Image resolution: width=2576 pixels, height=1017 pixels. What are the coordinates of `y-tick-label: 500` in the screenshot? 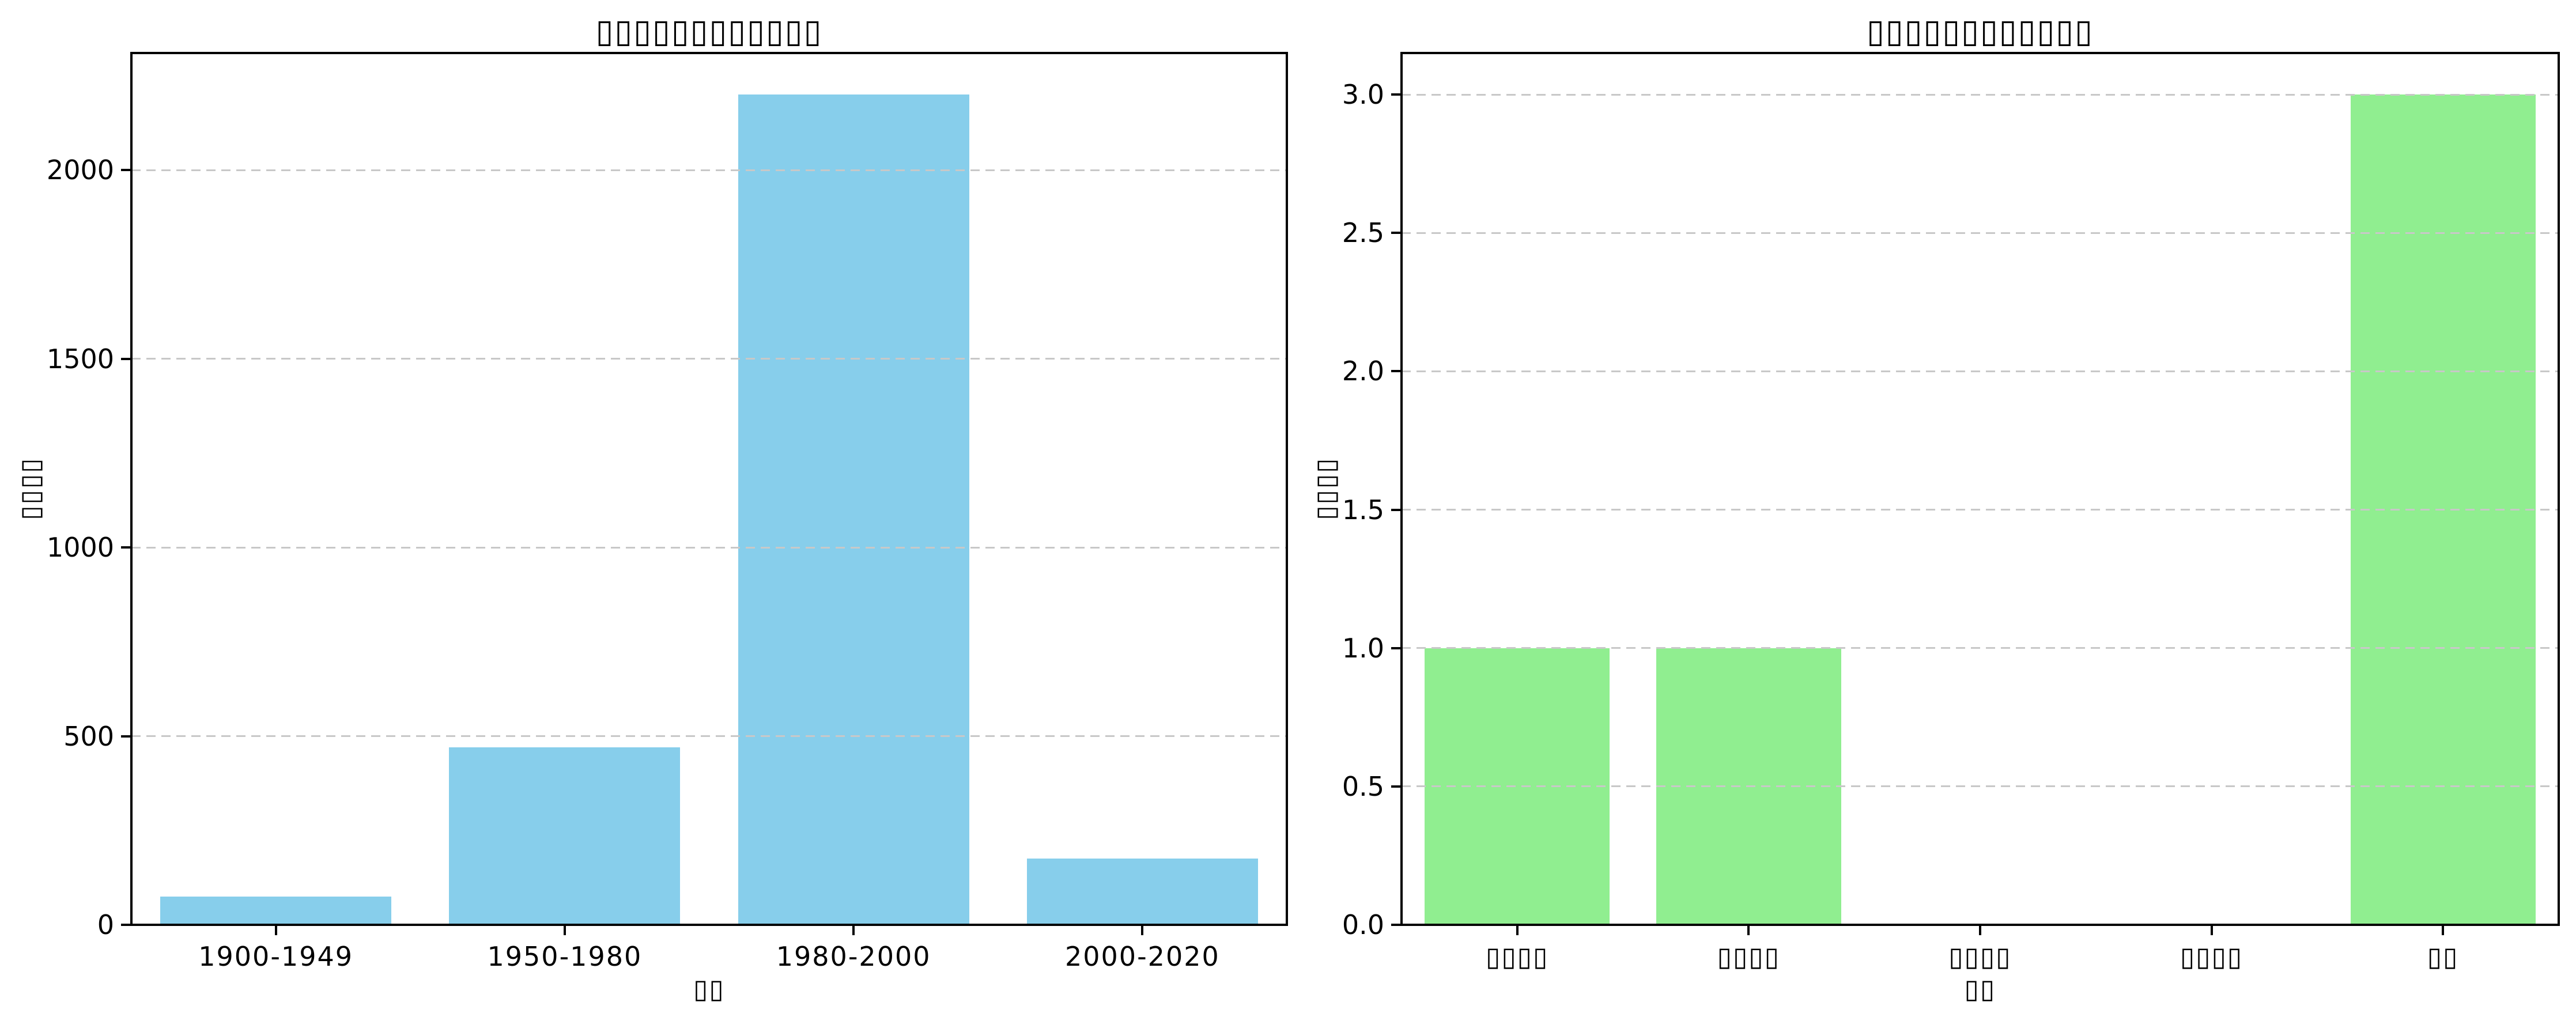 It's located at (88, 736).